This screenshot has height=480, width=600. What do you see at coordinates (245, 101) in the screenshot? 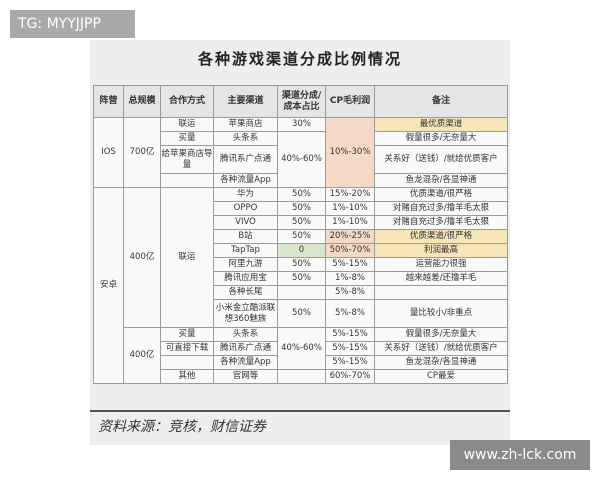
I see `column-header: 主要渠道` at bounding box center [245, 101].